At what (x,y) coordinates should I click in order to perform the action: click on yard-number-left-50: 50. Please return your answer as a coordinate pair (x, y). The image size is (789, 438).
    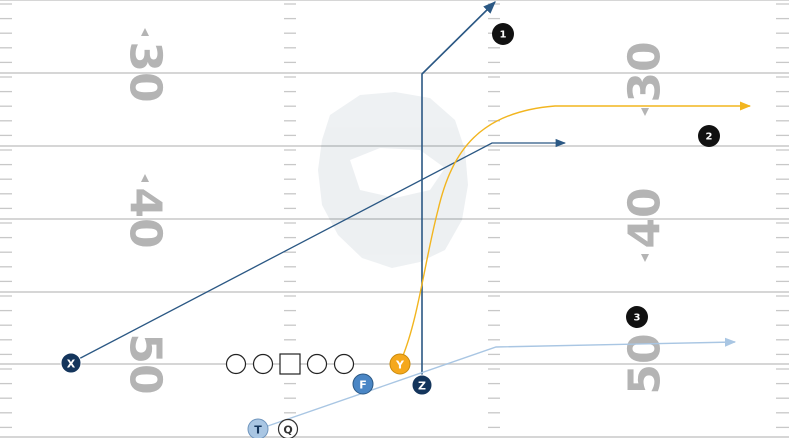
    Looking at the image, I should click on (145, 363).